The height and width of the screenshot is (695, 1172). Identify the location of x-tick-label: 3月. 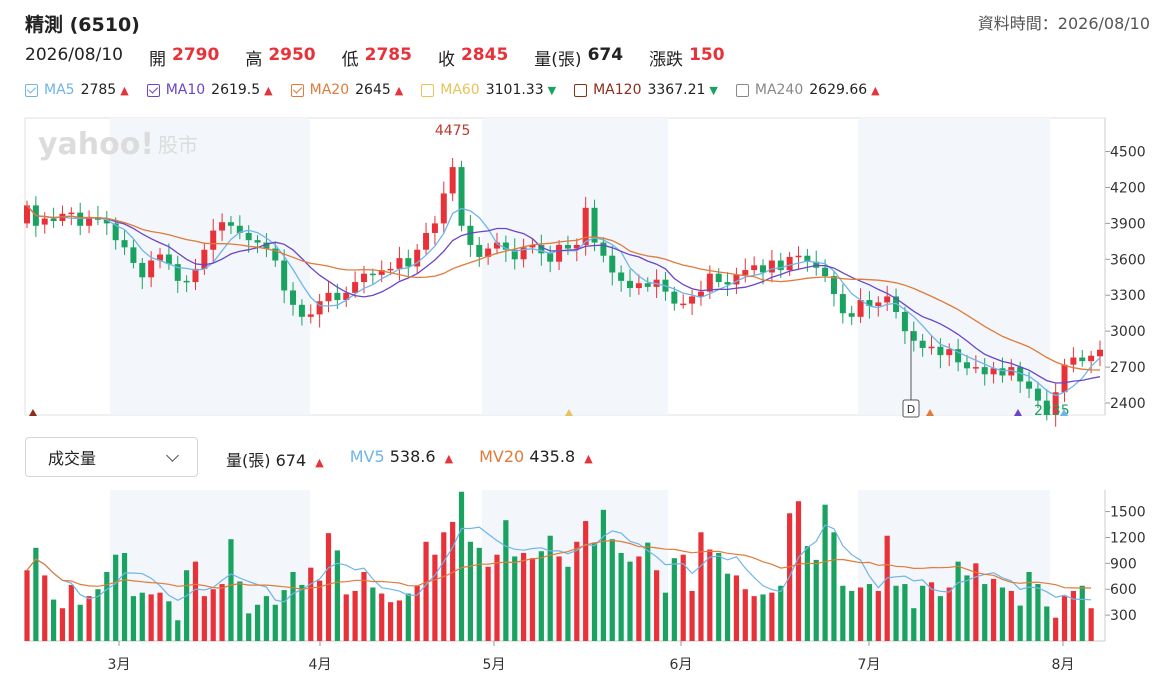
(119, 665).